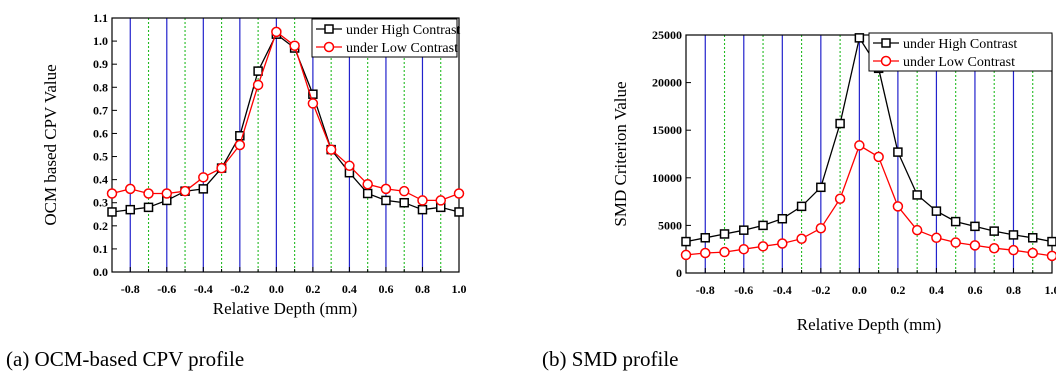  I want to click on x-tick-label: 0.8, so click(422, 289).